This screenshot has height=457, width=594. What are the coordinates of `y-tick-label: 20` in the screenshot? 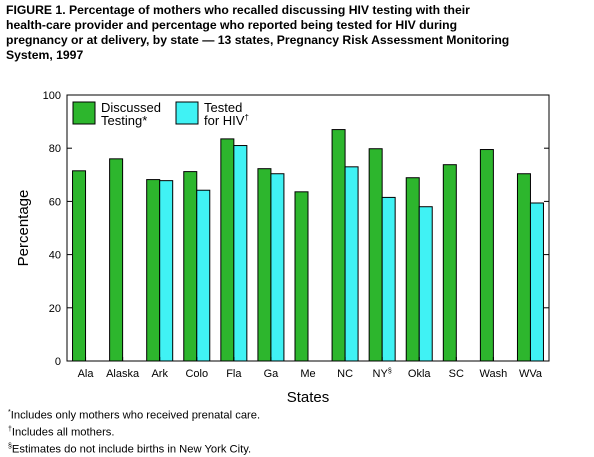 It's located at (55, 309).